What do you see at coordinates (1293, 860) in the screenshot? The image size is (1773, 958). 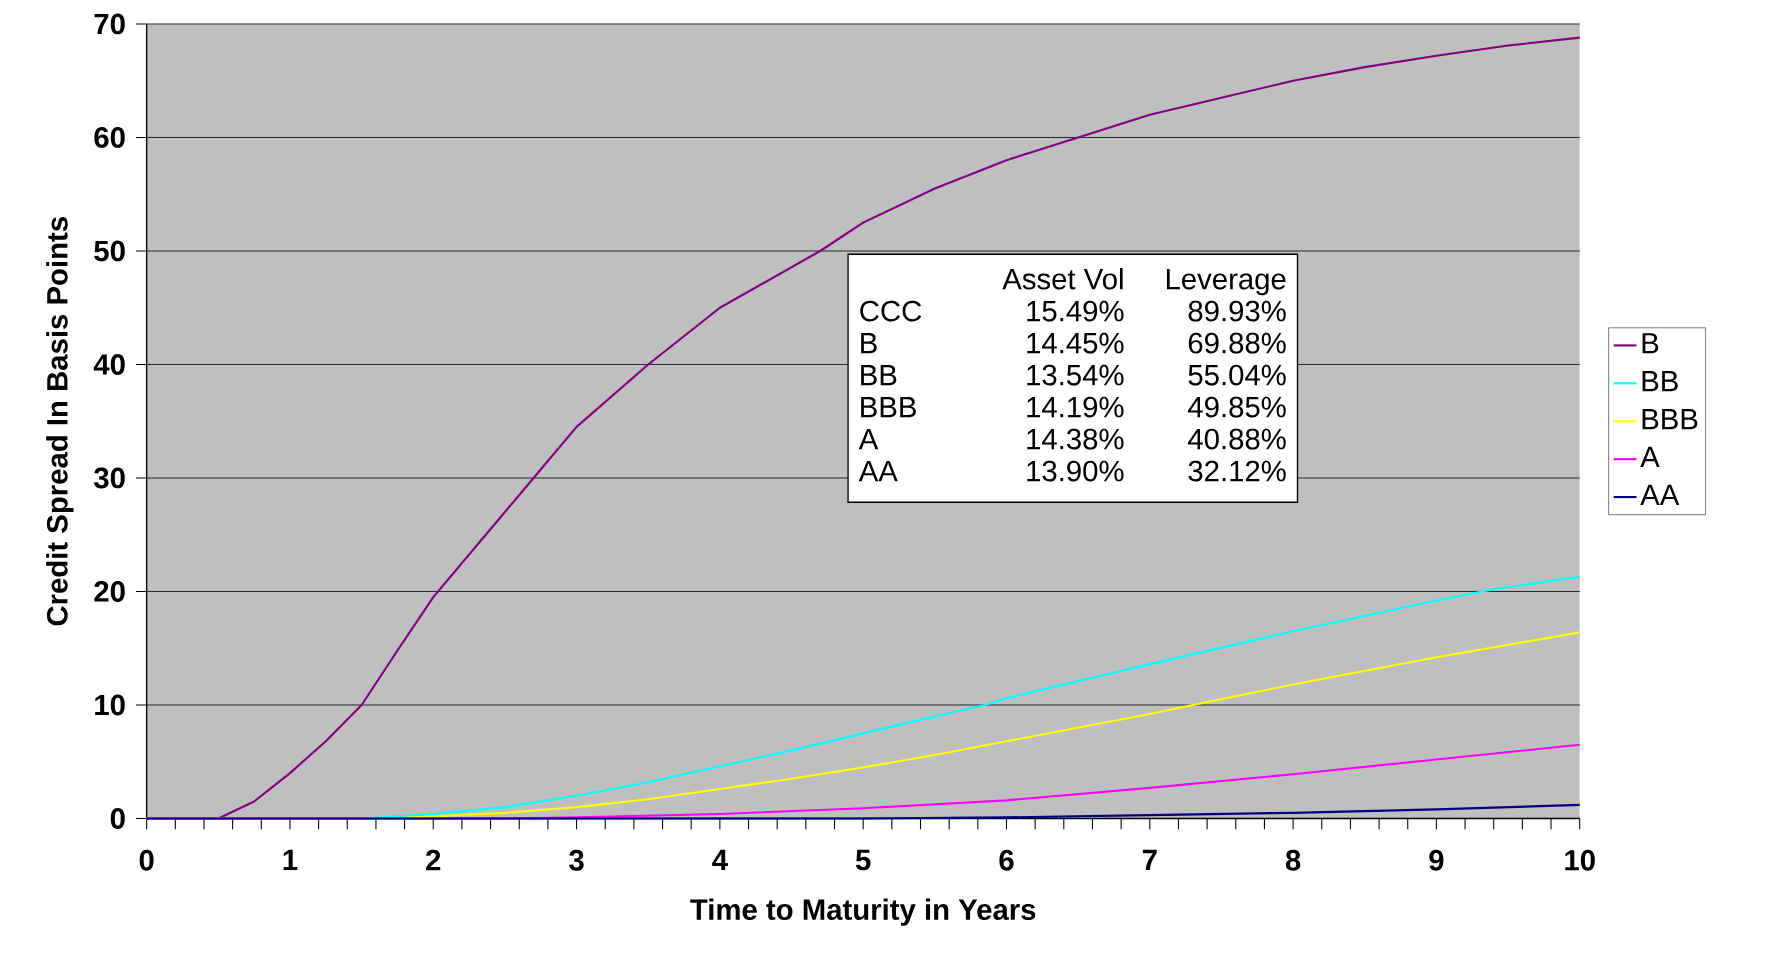 I see `x-tick-label: 8` at bounding box center [1293, 860].